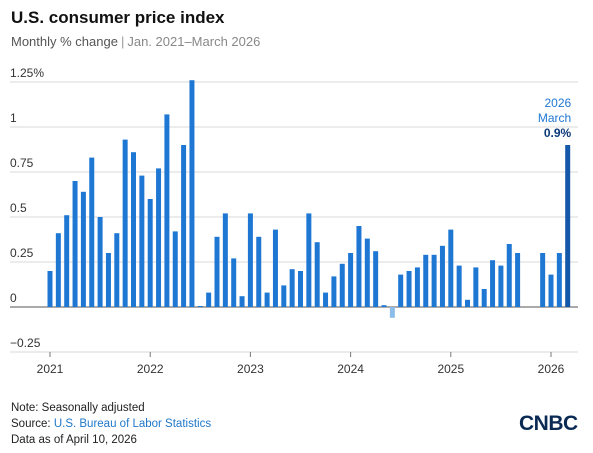 Image resolution: width=593 pixels, height=453 pixels. Describe the element at coordinates (13, 298) in the screenshot. I see `y-tick-label: 0` at that location.